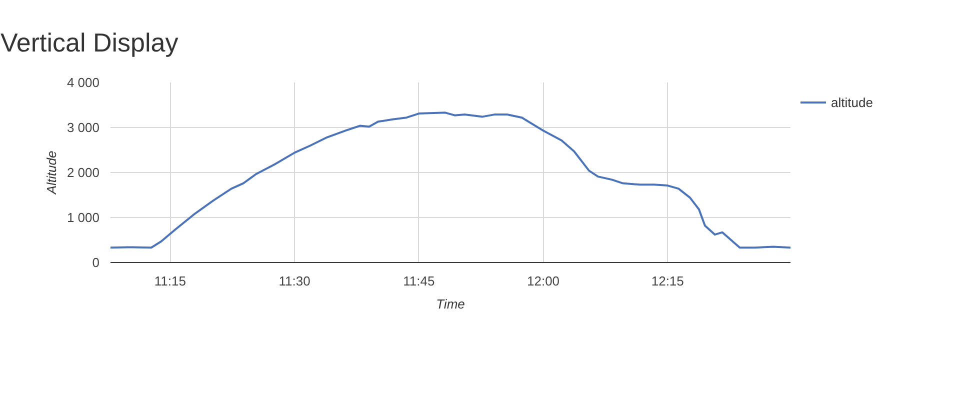 This screenshot has height=398, width=960. What do you see at coordinates (450, 304) in the screenshot?
I see `x-axis-title: Time` at bounding box center [450, 304].